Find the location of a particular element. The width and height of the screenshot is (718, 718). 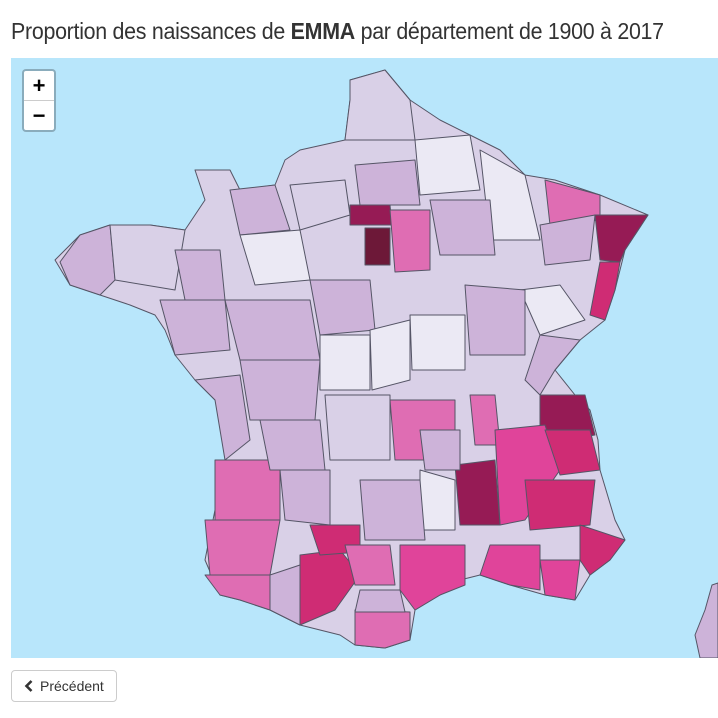

chevron-left-icon is located at coordinates (28, 686).